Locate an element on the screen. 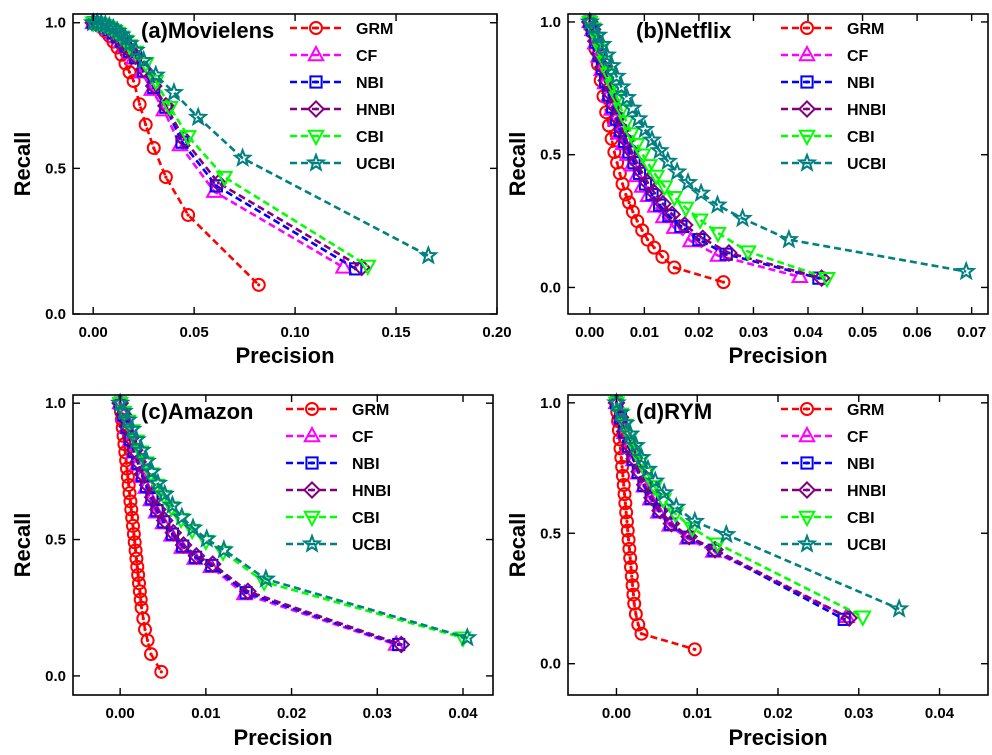  legend-label: HNBI is located at coordinates (866, 110).